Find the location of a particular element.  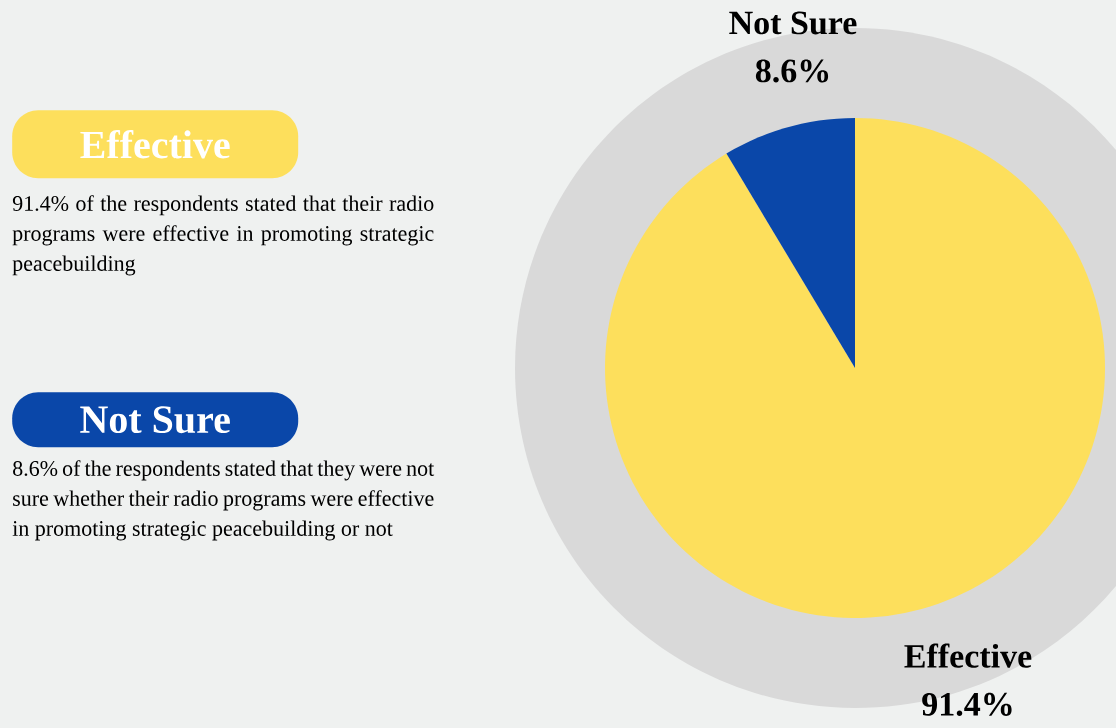

category-label: Effective is located at coordinates (155, 144).